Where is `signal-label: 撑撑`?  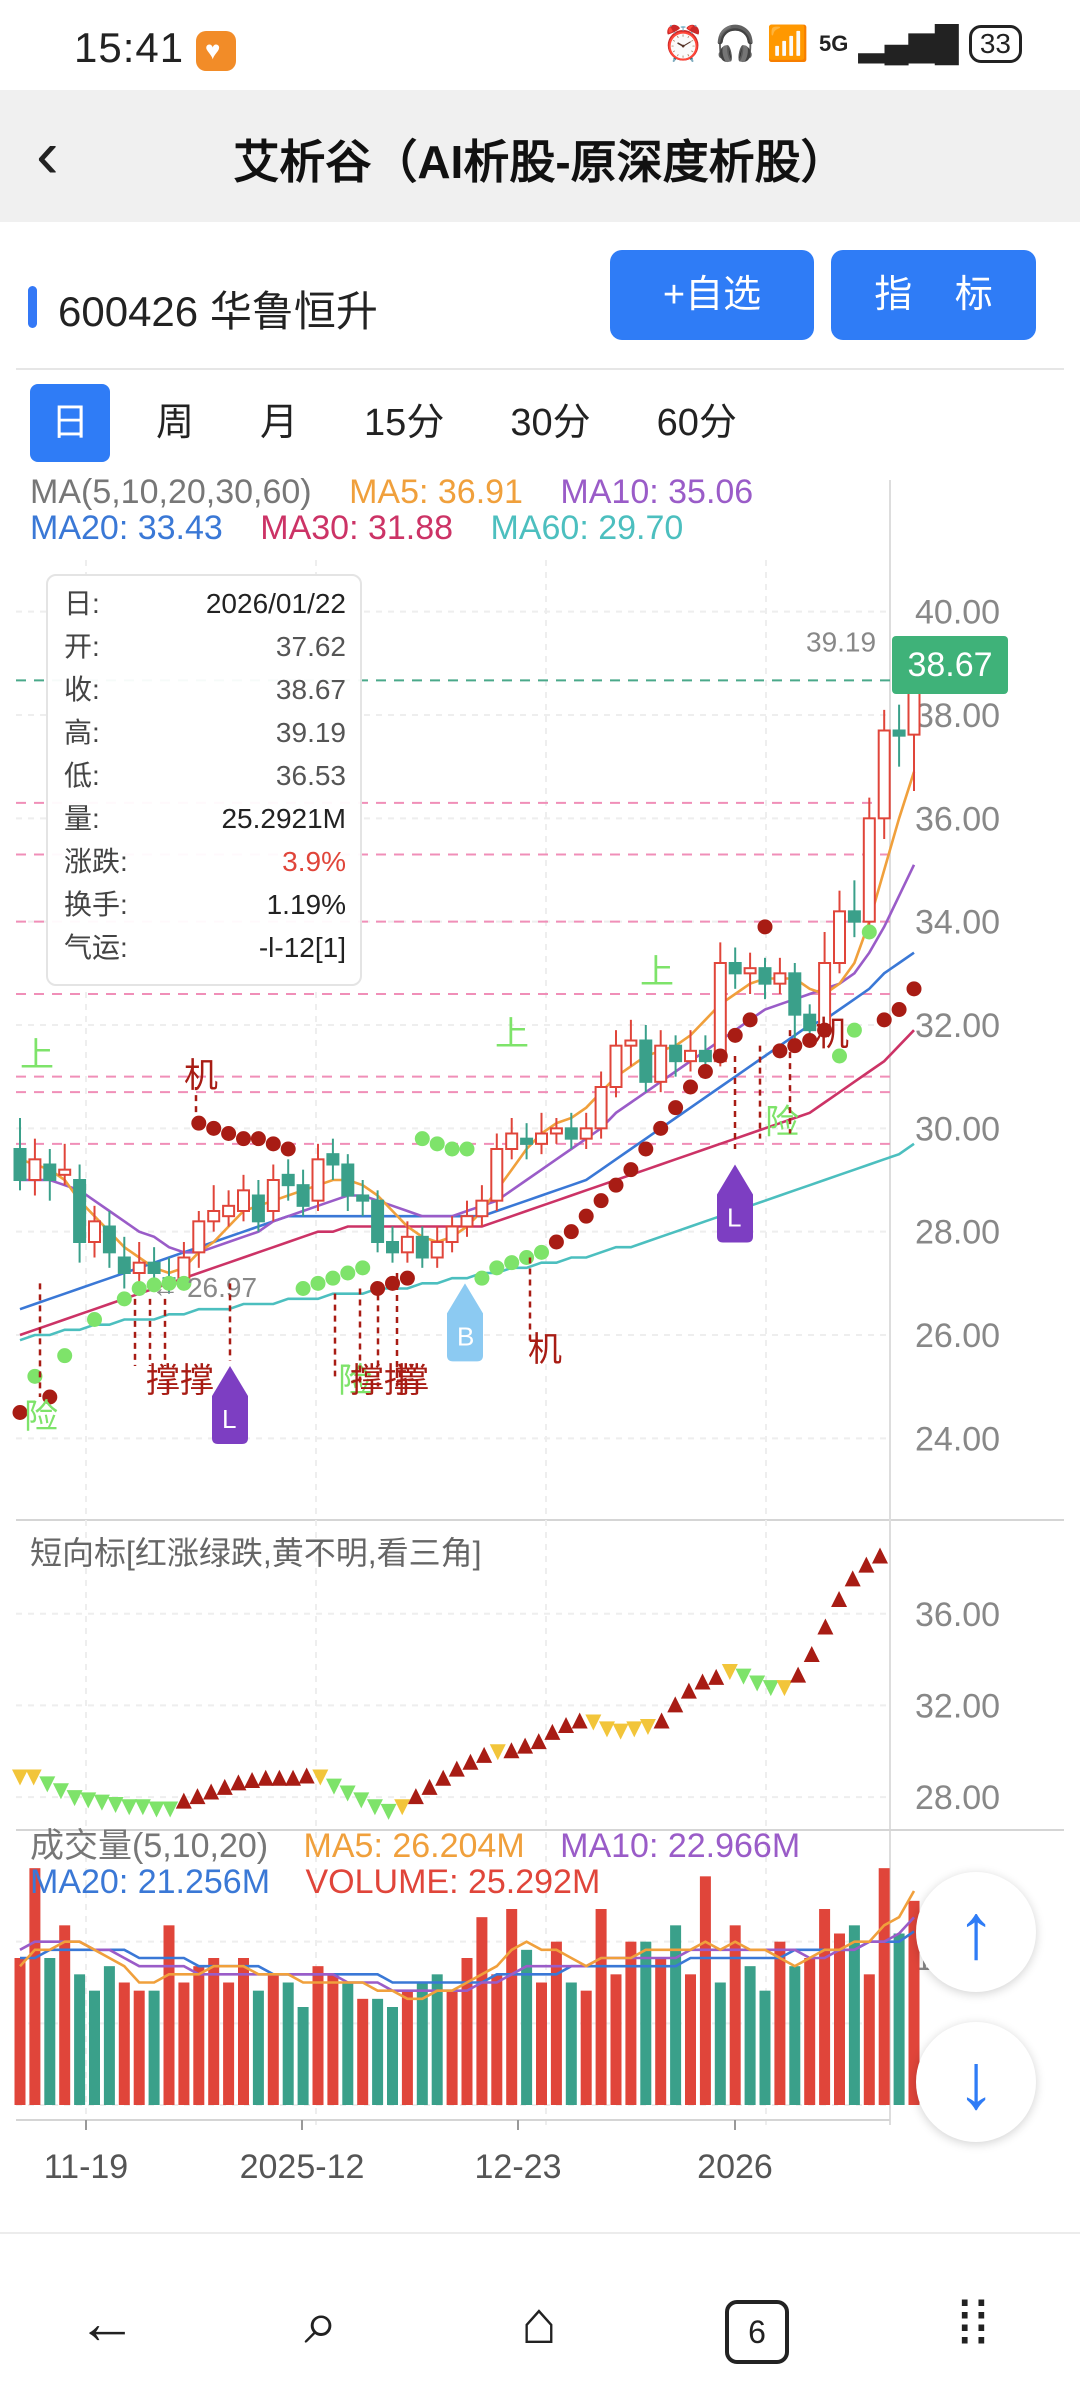
signal-label: 撑撑 is located at coordinates (180, 1381).